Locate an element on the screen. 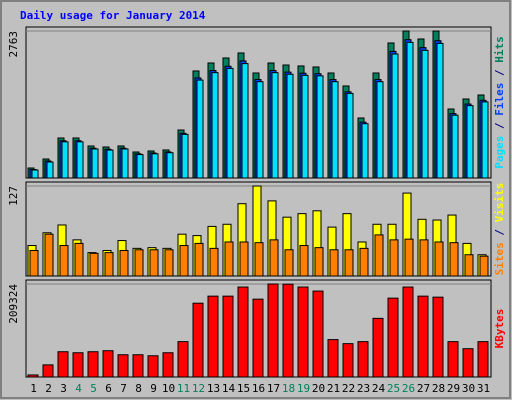 Image resolution: width=512 pixels, height=400 pixels. y-tick-label: 2763 is located at coordinates (13, 44).